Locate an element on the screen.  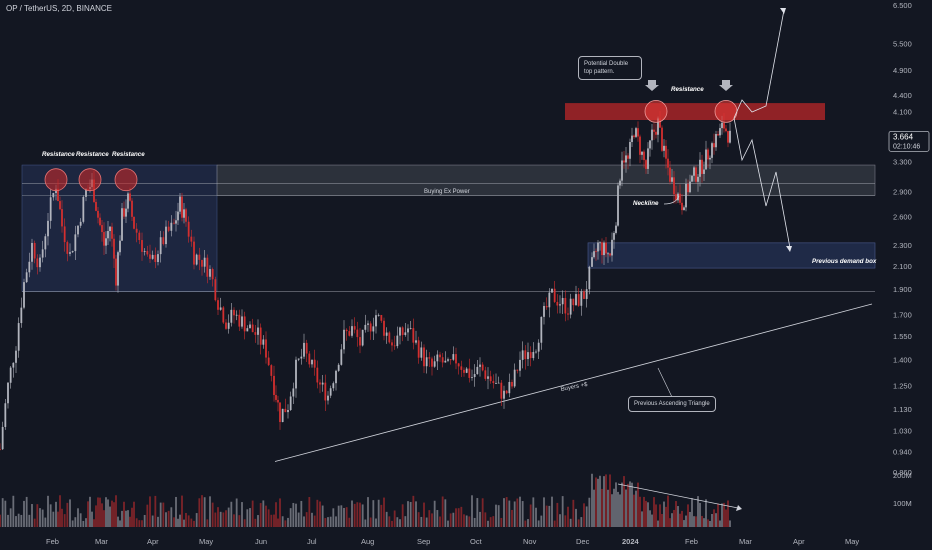
resistance-label-0: Resistance is located at coordinates (58, 154).